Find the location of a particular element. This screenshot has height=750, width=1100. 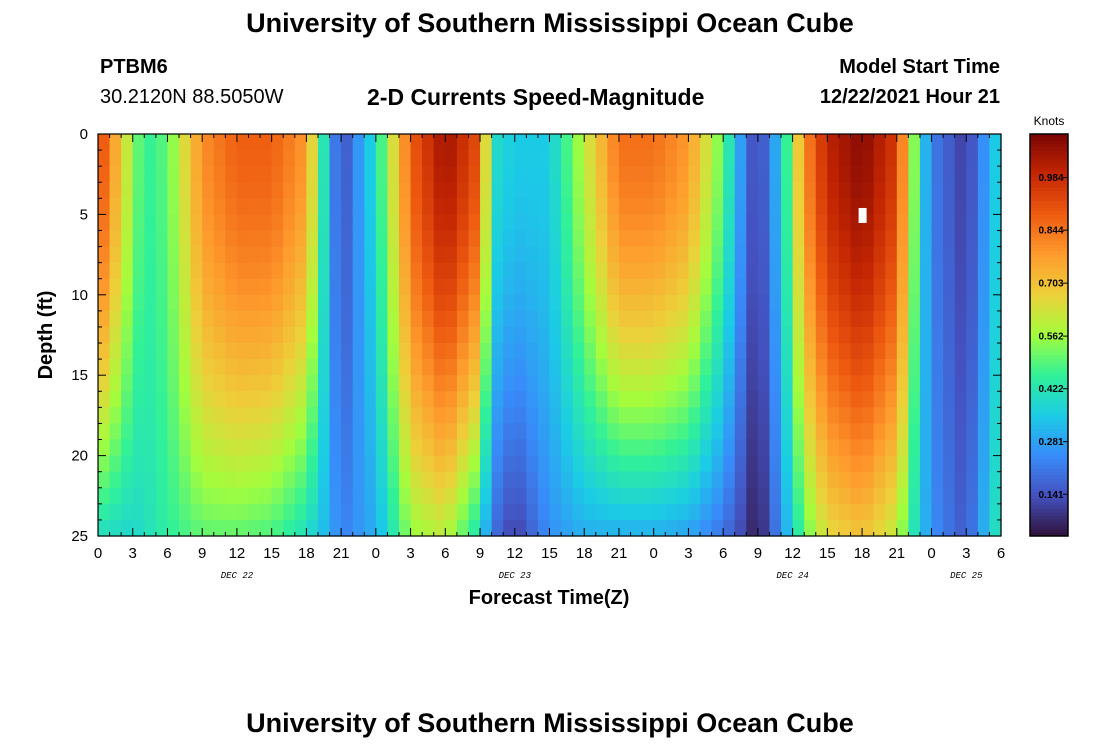

x-tick-label: 12 is located at coordinates (237, 553).